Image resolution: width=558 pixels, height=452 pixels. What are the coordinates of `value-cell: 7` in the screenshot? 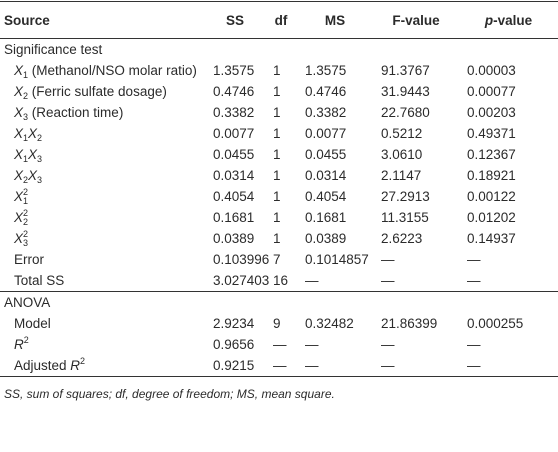 It's located at (277, 259).